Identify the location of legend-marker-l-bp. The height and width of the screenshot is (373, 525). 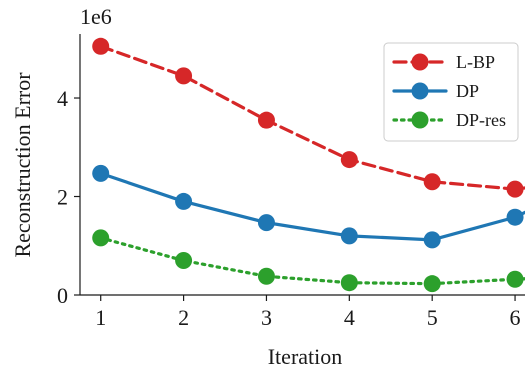
(420, 62).